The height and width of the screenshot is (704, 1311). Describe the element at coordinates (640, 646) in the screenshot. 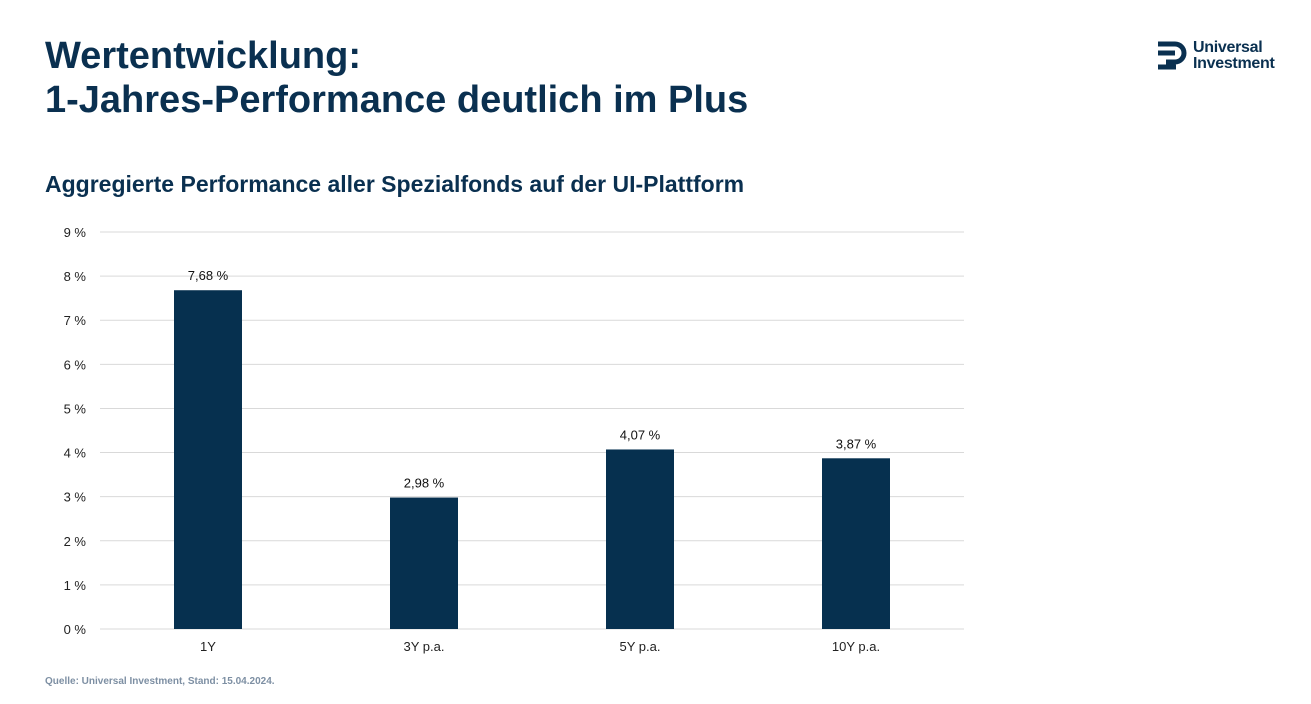

I see `x-tick-label: 5Y p.a.` at that location.